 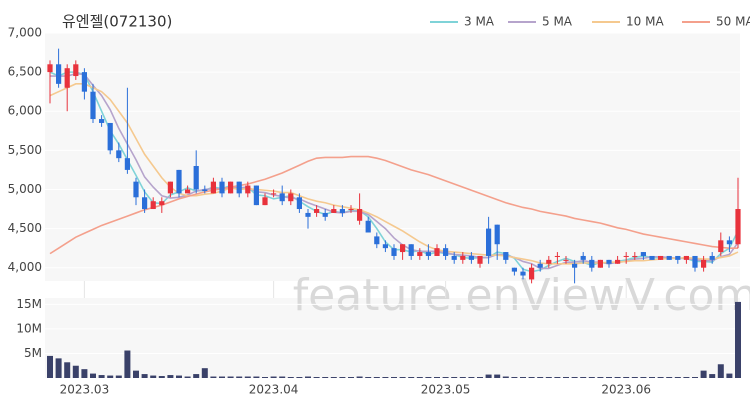 What do you see at coordinates (25, 111) in the screenshot?
I see `y-tick-label: 6,000` at bounding box center [25, 111].